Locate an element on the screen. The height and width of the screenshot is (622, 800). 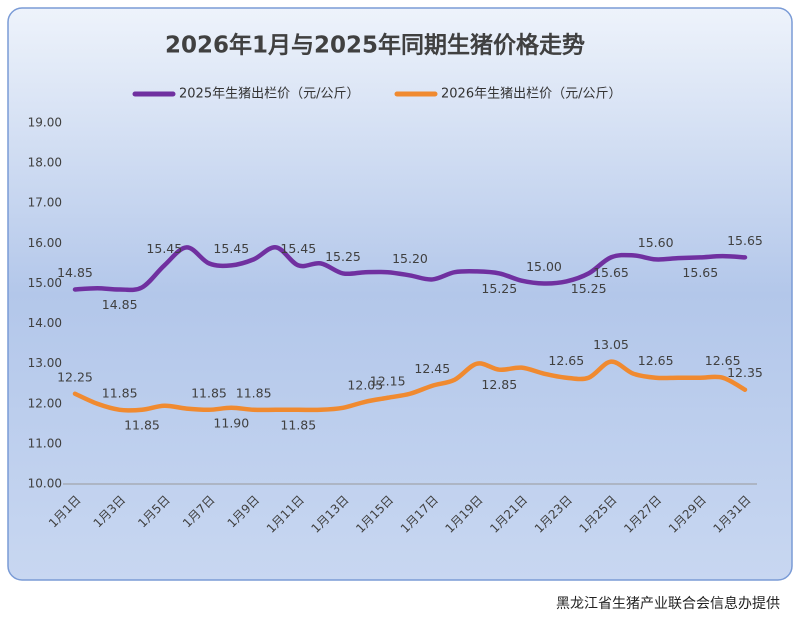
legend-label: 2026年生猪出栏价（元/公斤） is located at coordinates (531, 94).